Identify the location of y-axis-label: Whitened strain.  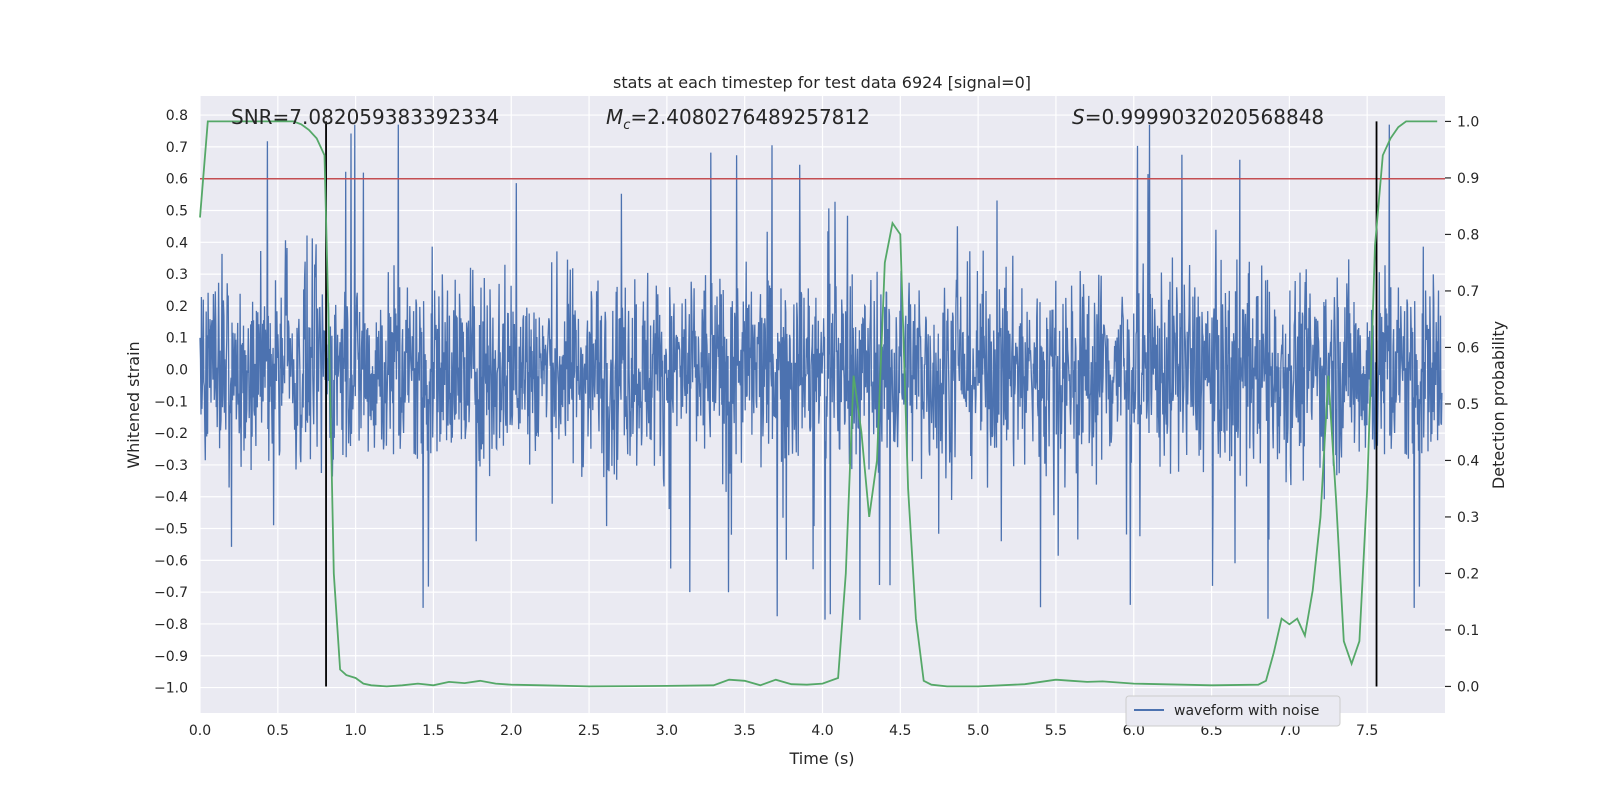
(133, 404).